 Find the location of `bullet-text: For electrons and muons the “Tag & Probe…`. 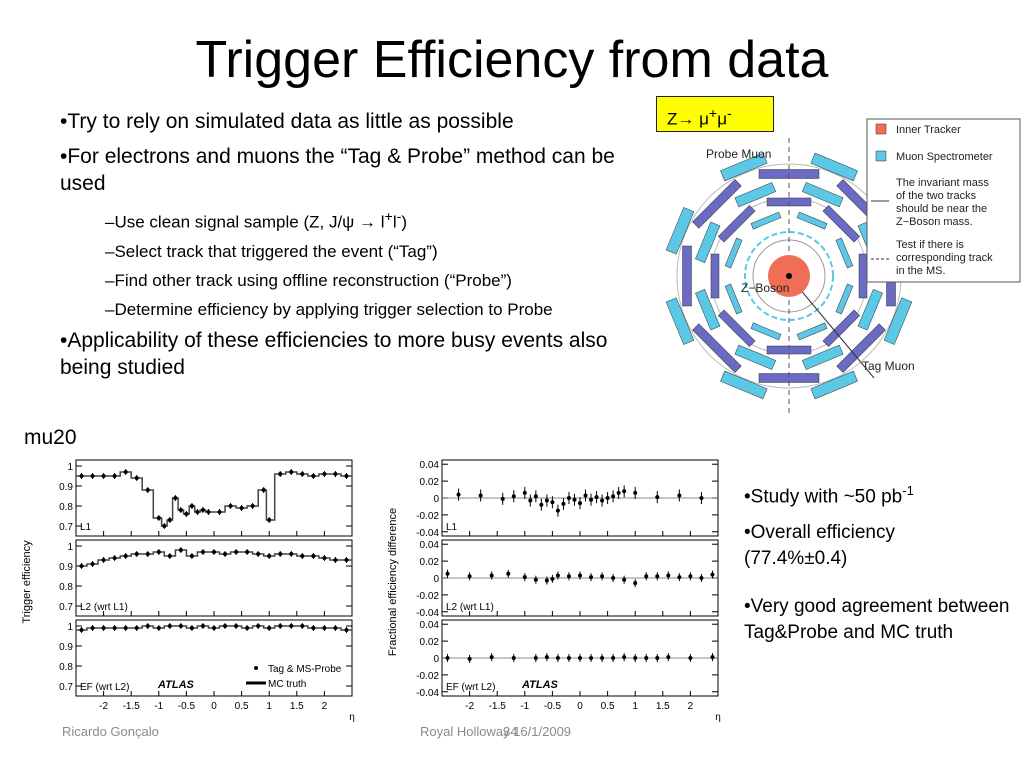

bullet-text: For electrons and muons the “Tag & Probe… is located at coordinates (337, 170).